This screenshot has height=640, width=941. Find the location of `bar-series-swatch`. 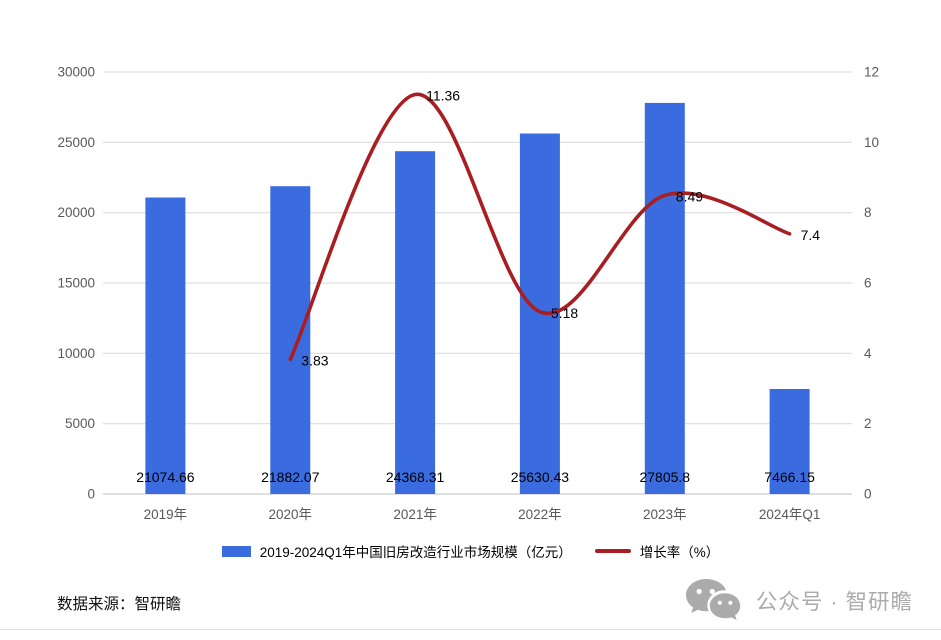

bar-series-swatch is located at coordinates (236, 551).